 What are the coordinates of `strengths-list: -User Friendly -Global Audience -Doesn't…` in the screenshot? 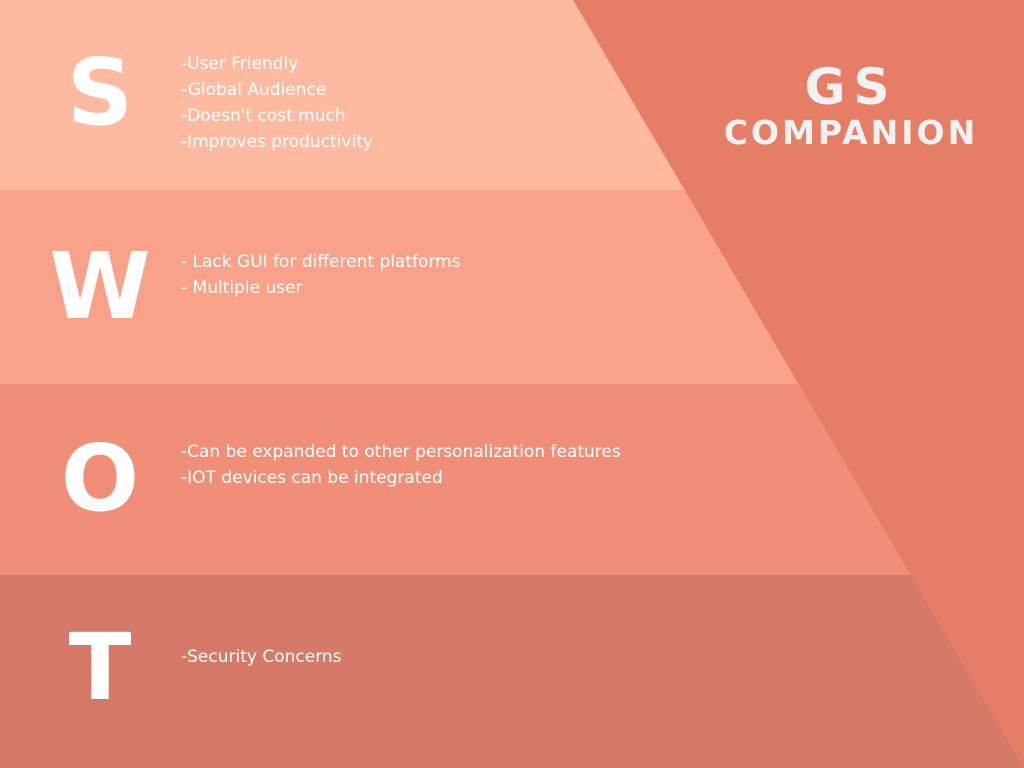 It's located at (277, 103).